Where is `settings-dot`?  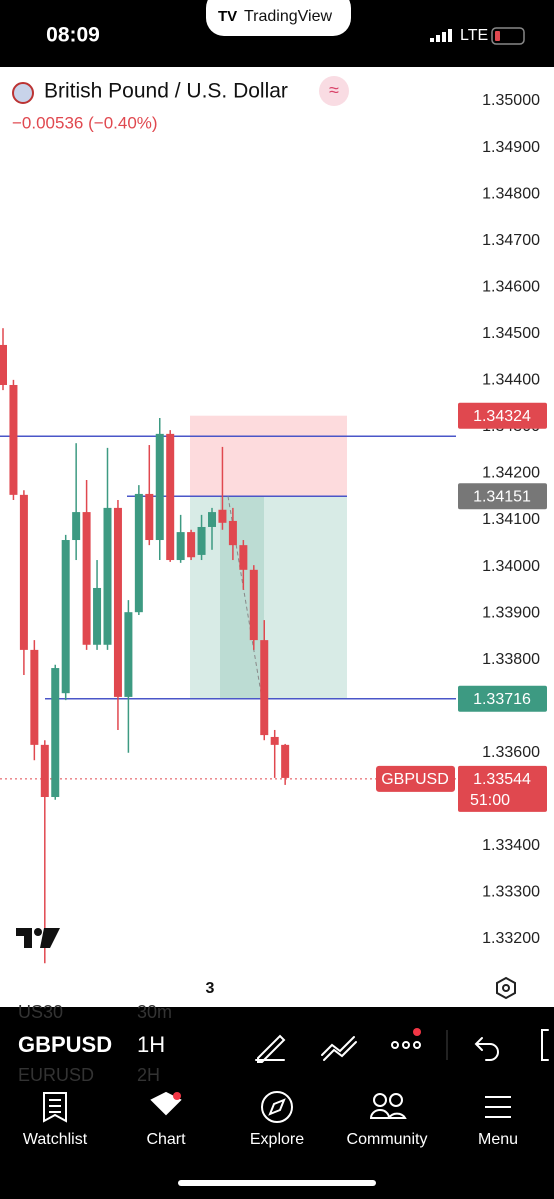
settings-dot is located at coordinates (506, 988).